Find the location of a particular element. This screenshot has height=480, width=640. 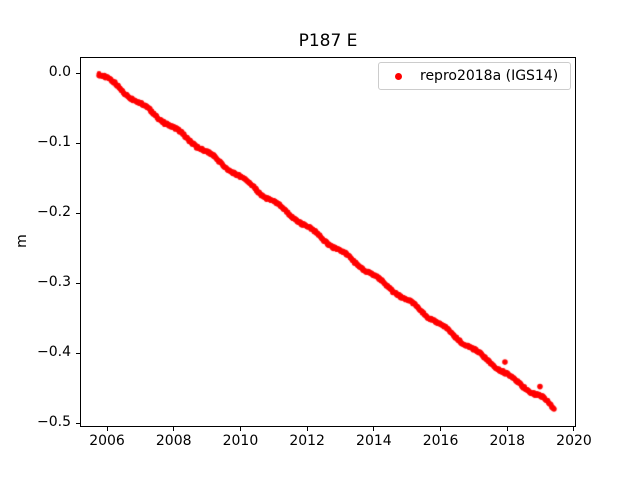

legend: repro2018a (IGS14) is located at coordinates (474, 76).